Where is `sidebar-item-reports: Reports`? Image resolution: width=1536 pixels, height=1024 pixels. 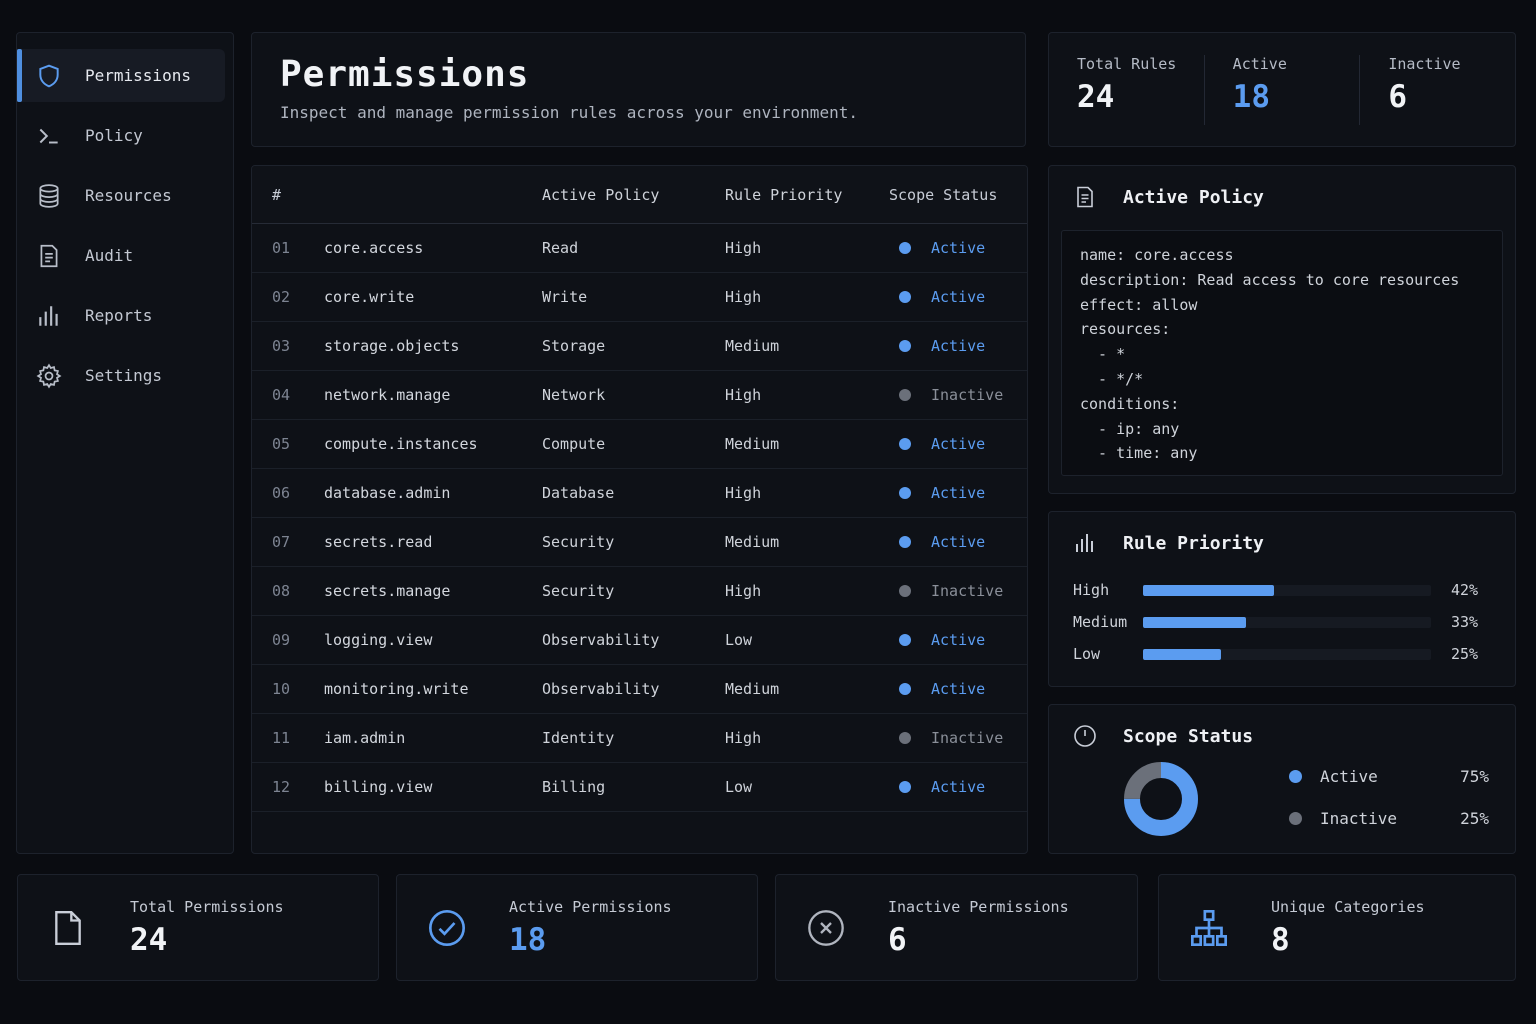
sidebar-item-reports: Reports is located at coordinates (121, 315).